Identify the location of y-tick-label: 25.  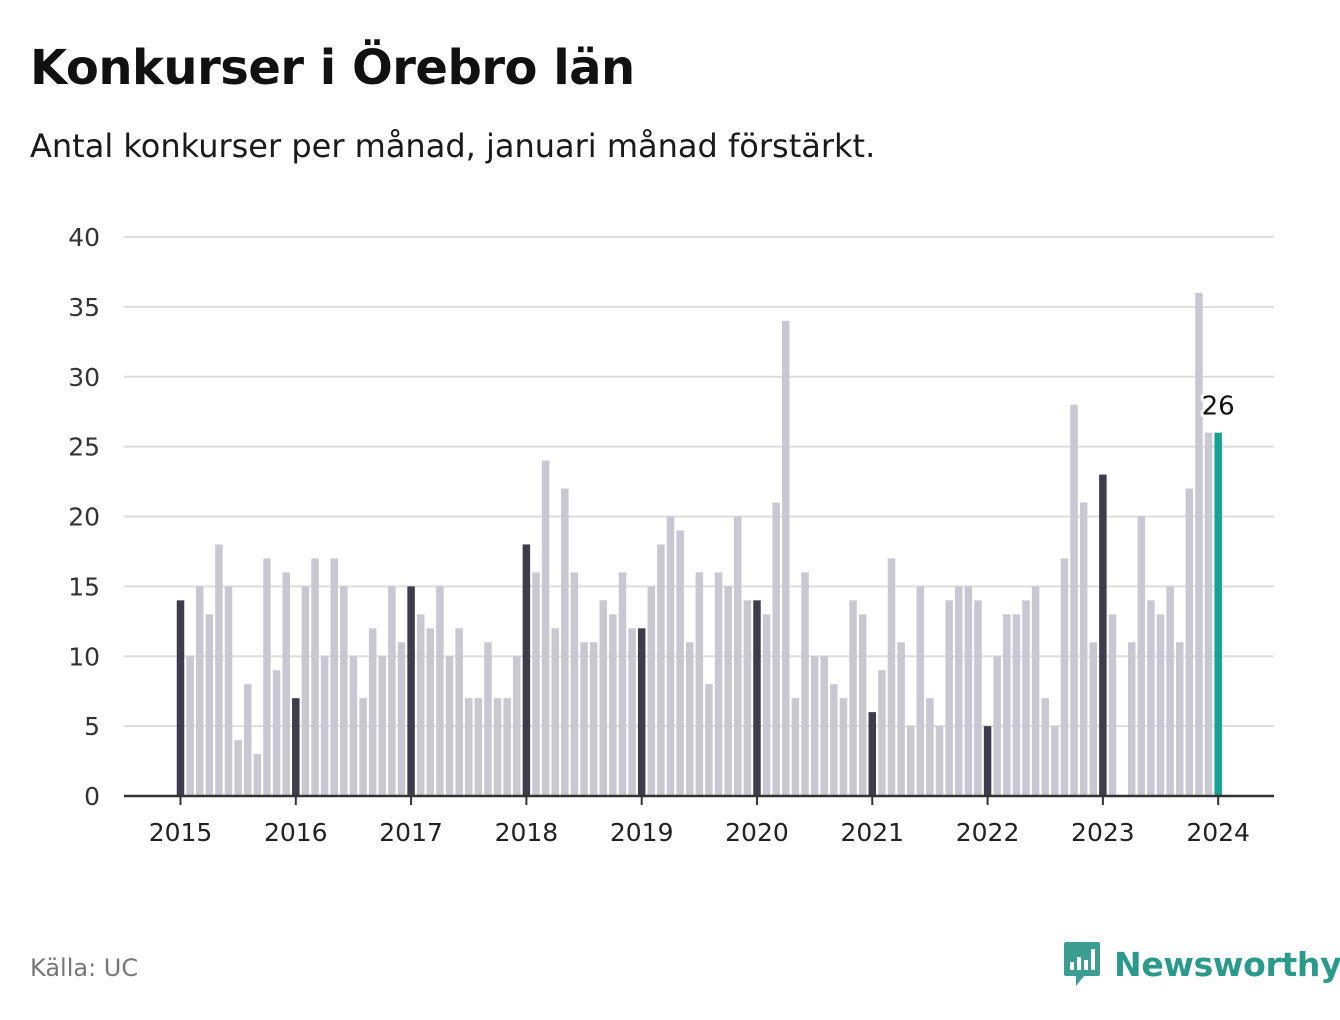
(84, 447).